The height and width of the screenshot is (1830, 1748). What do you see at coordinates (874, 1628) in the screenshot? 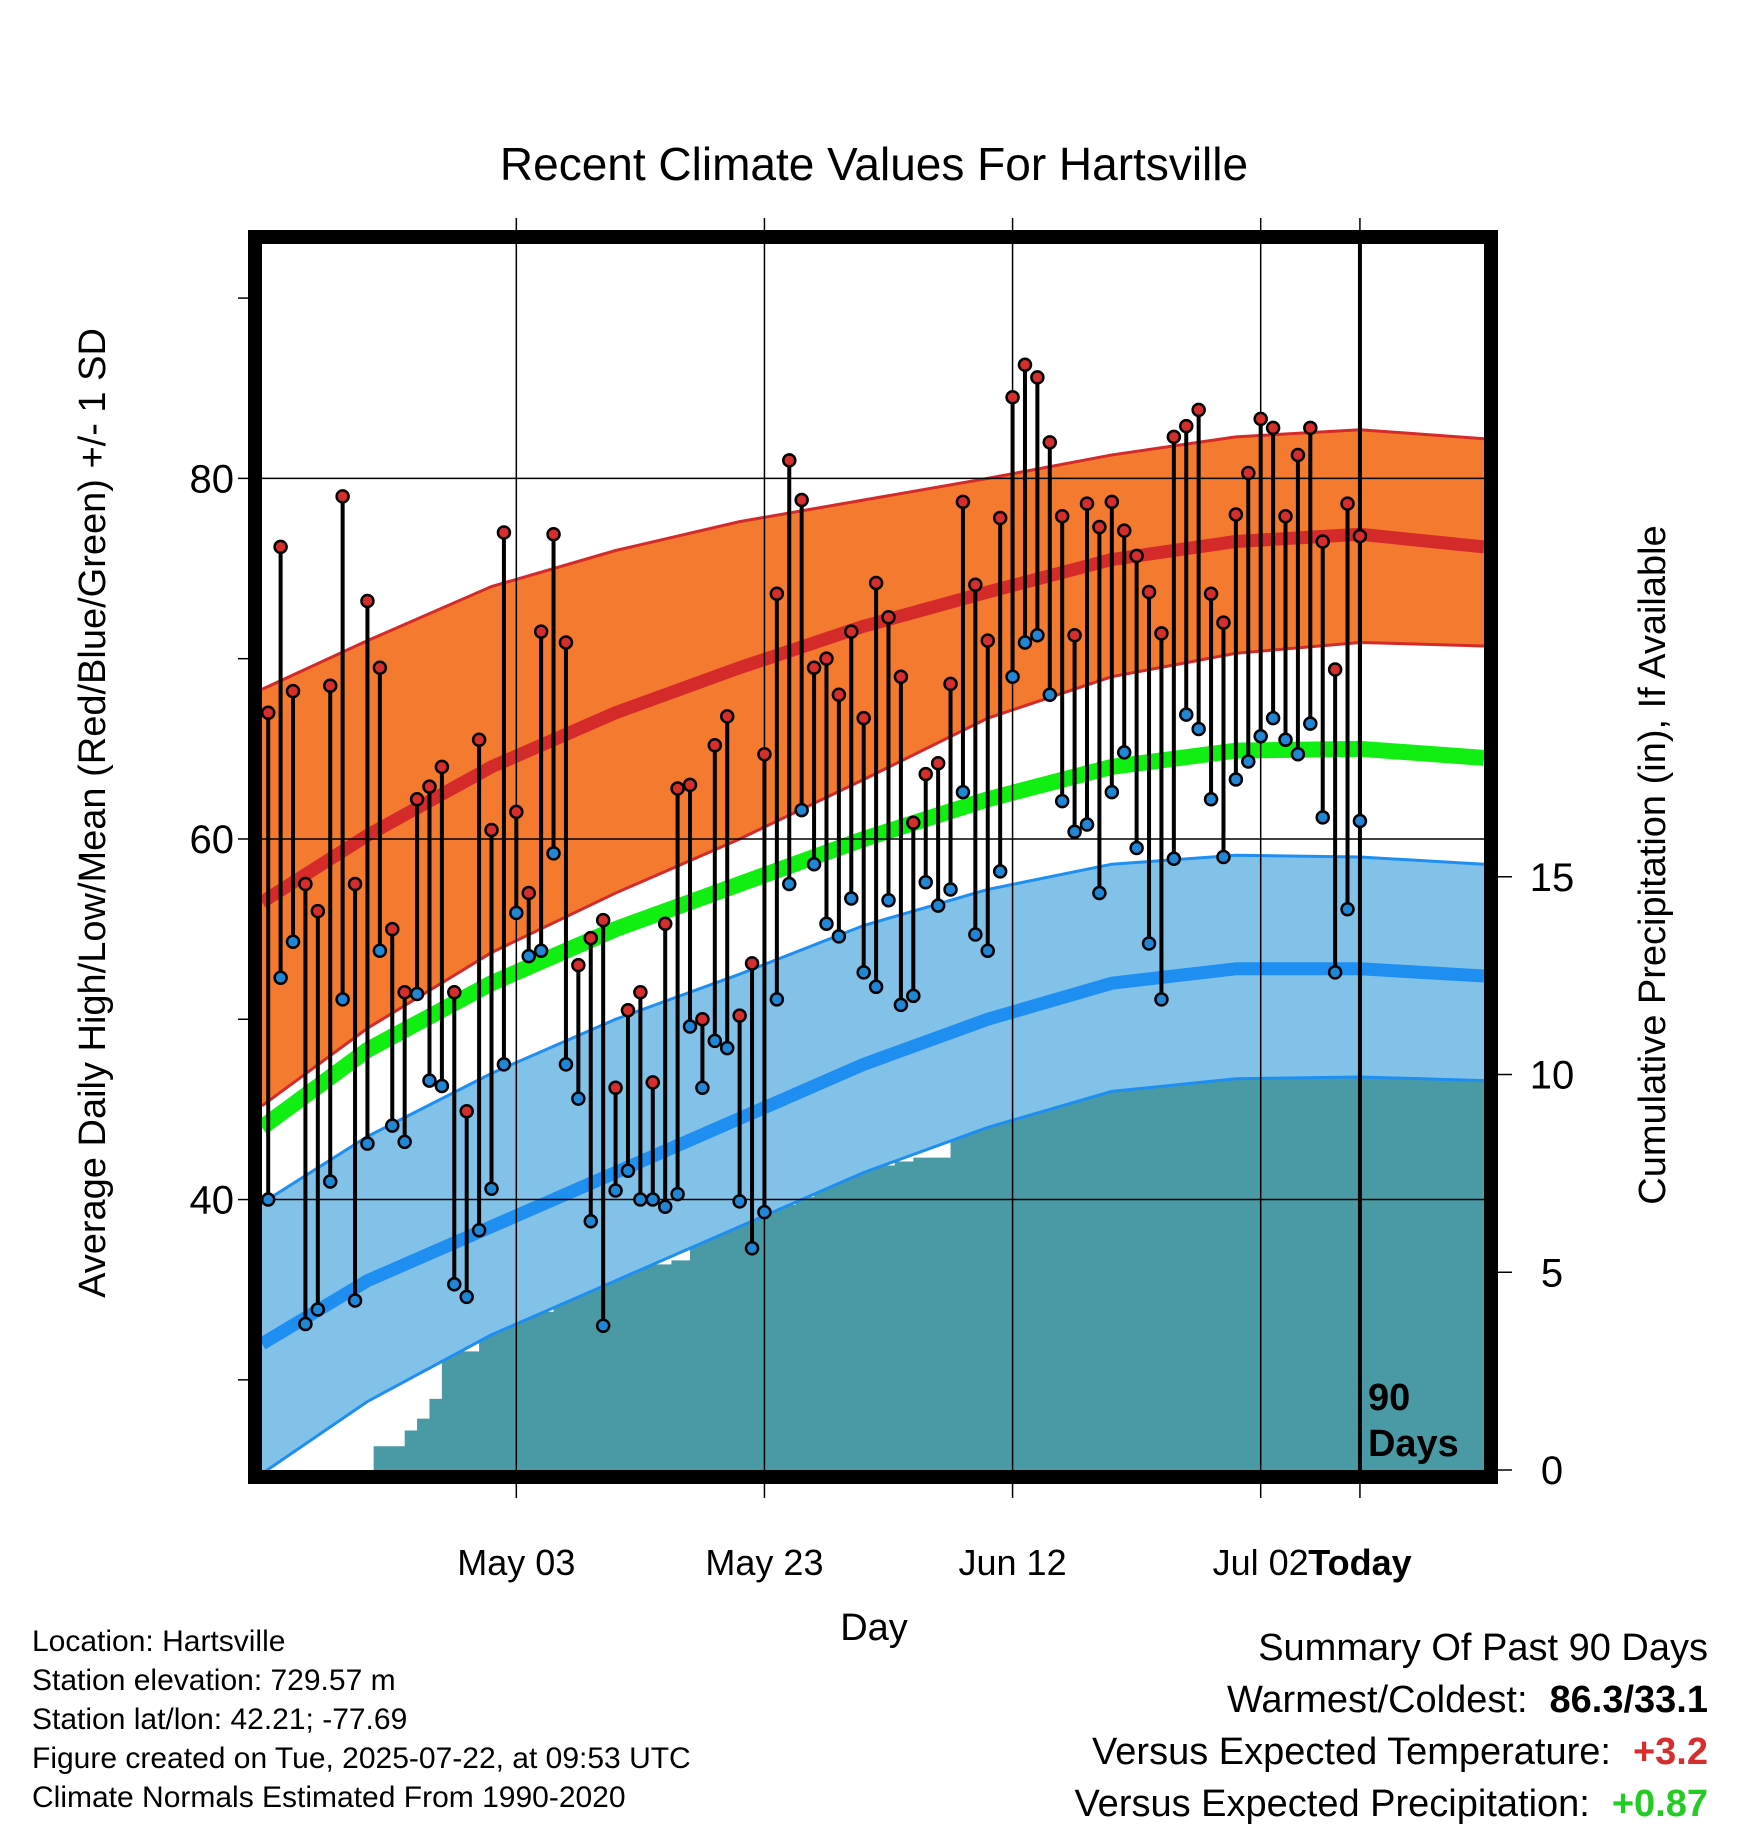
I see `x-axis-label: Day` at bounding box center [874, 1628].